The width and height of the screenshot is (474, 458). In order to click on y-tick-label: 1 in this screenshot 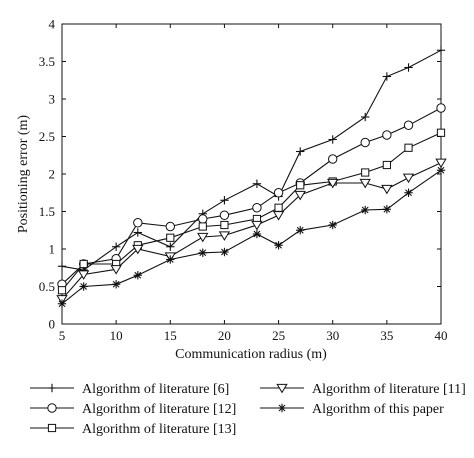, I will do `click(52, 249)`.